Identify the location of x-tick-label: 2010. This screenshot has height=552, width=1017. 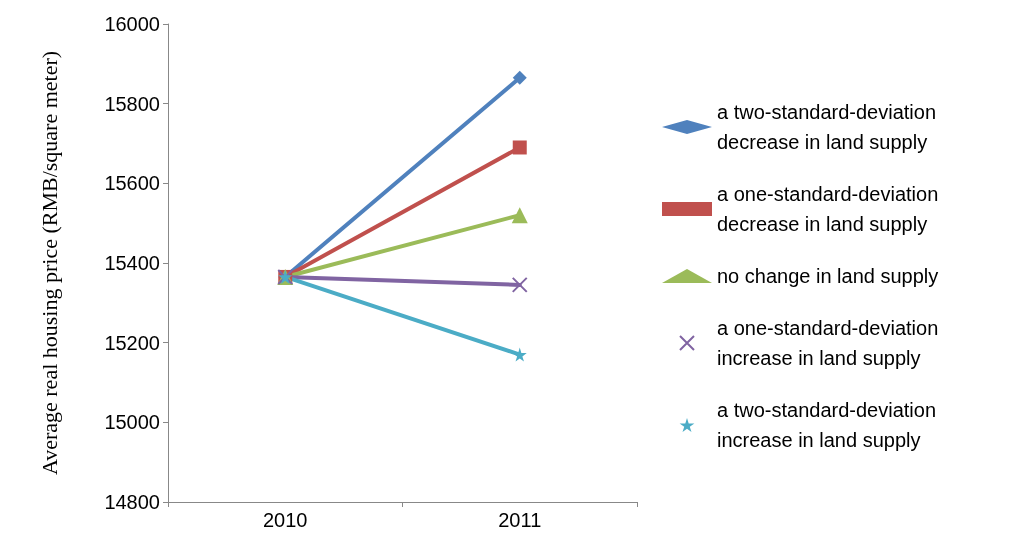
(285, 520).